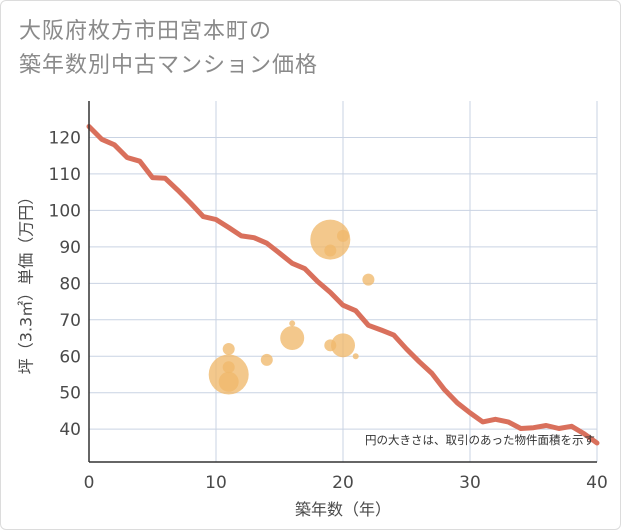  What do you see at coordinates (343, 509) in the screenshot?
I see `x-axis-label: 築年数（年）` at bounding box center [343, 509].